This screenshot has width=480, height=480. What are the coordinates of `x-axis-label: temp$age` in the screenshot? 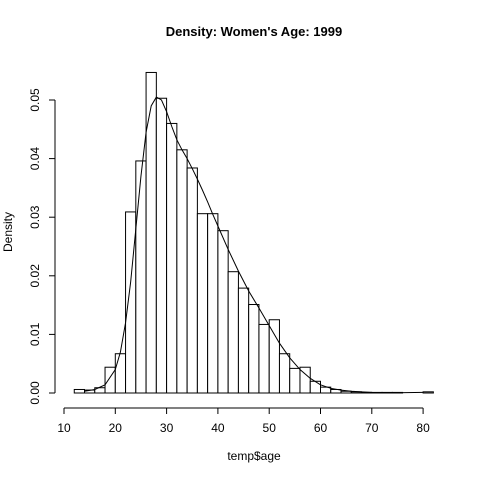 It's located at (254, 456).